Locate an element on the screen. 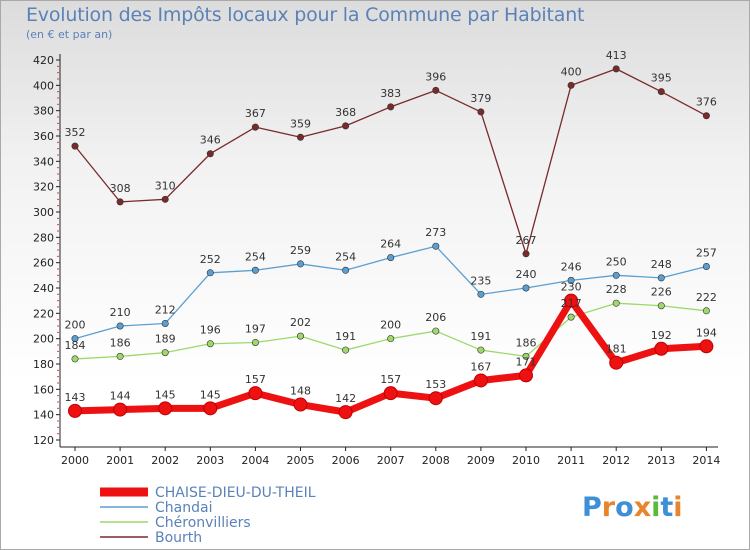  y-tick-label: 340 is located at coordinates (43, 161).